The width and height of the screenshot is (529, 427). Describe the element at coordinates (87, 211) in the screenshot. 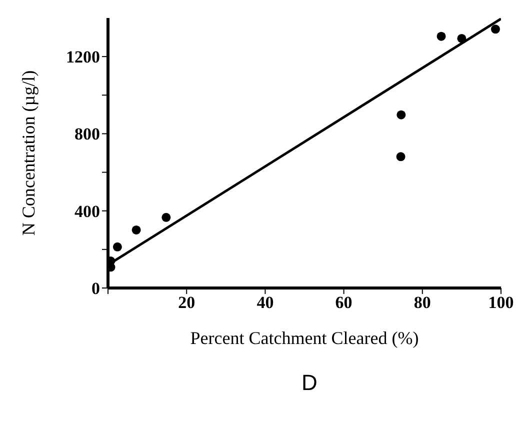

I see `y-tick-label: 400` at that location.